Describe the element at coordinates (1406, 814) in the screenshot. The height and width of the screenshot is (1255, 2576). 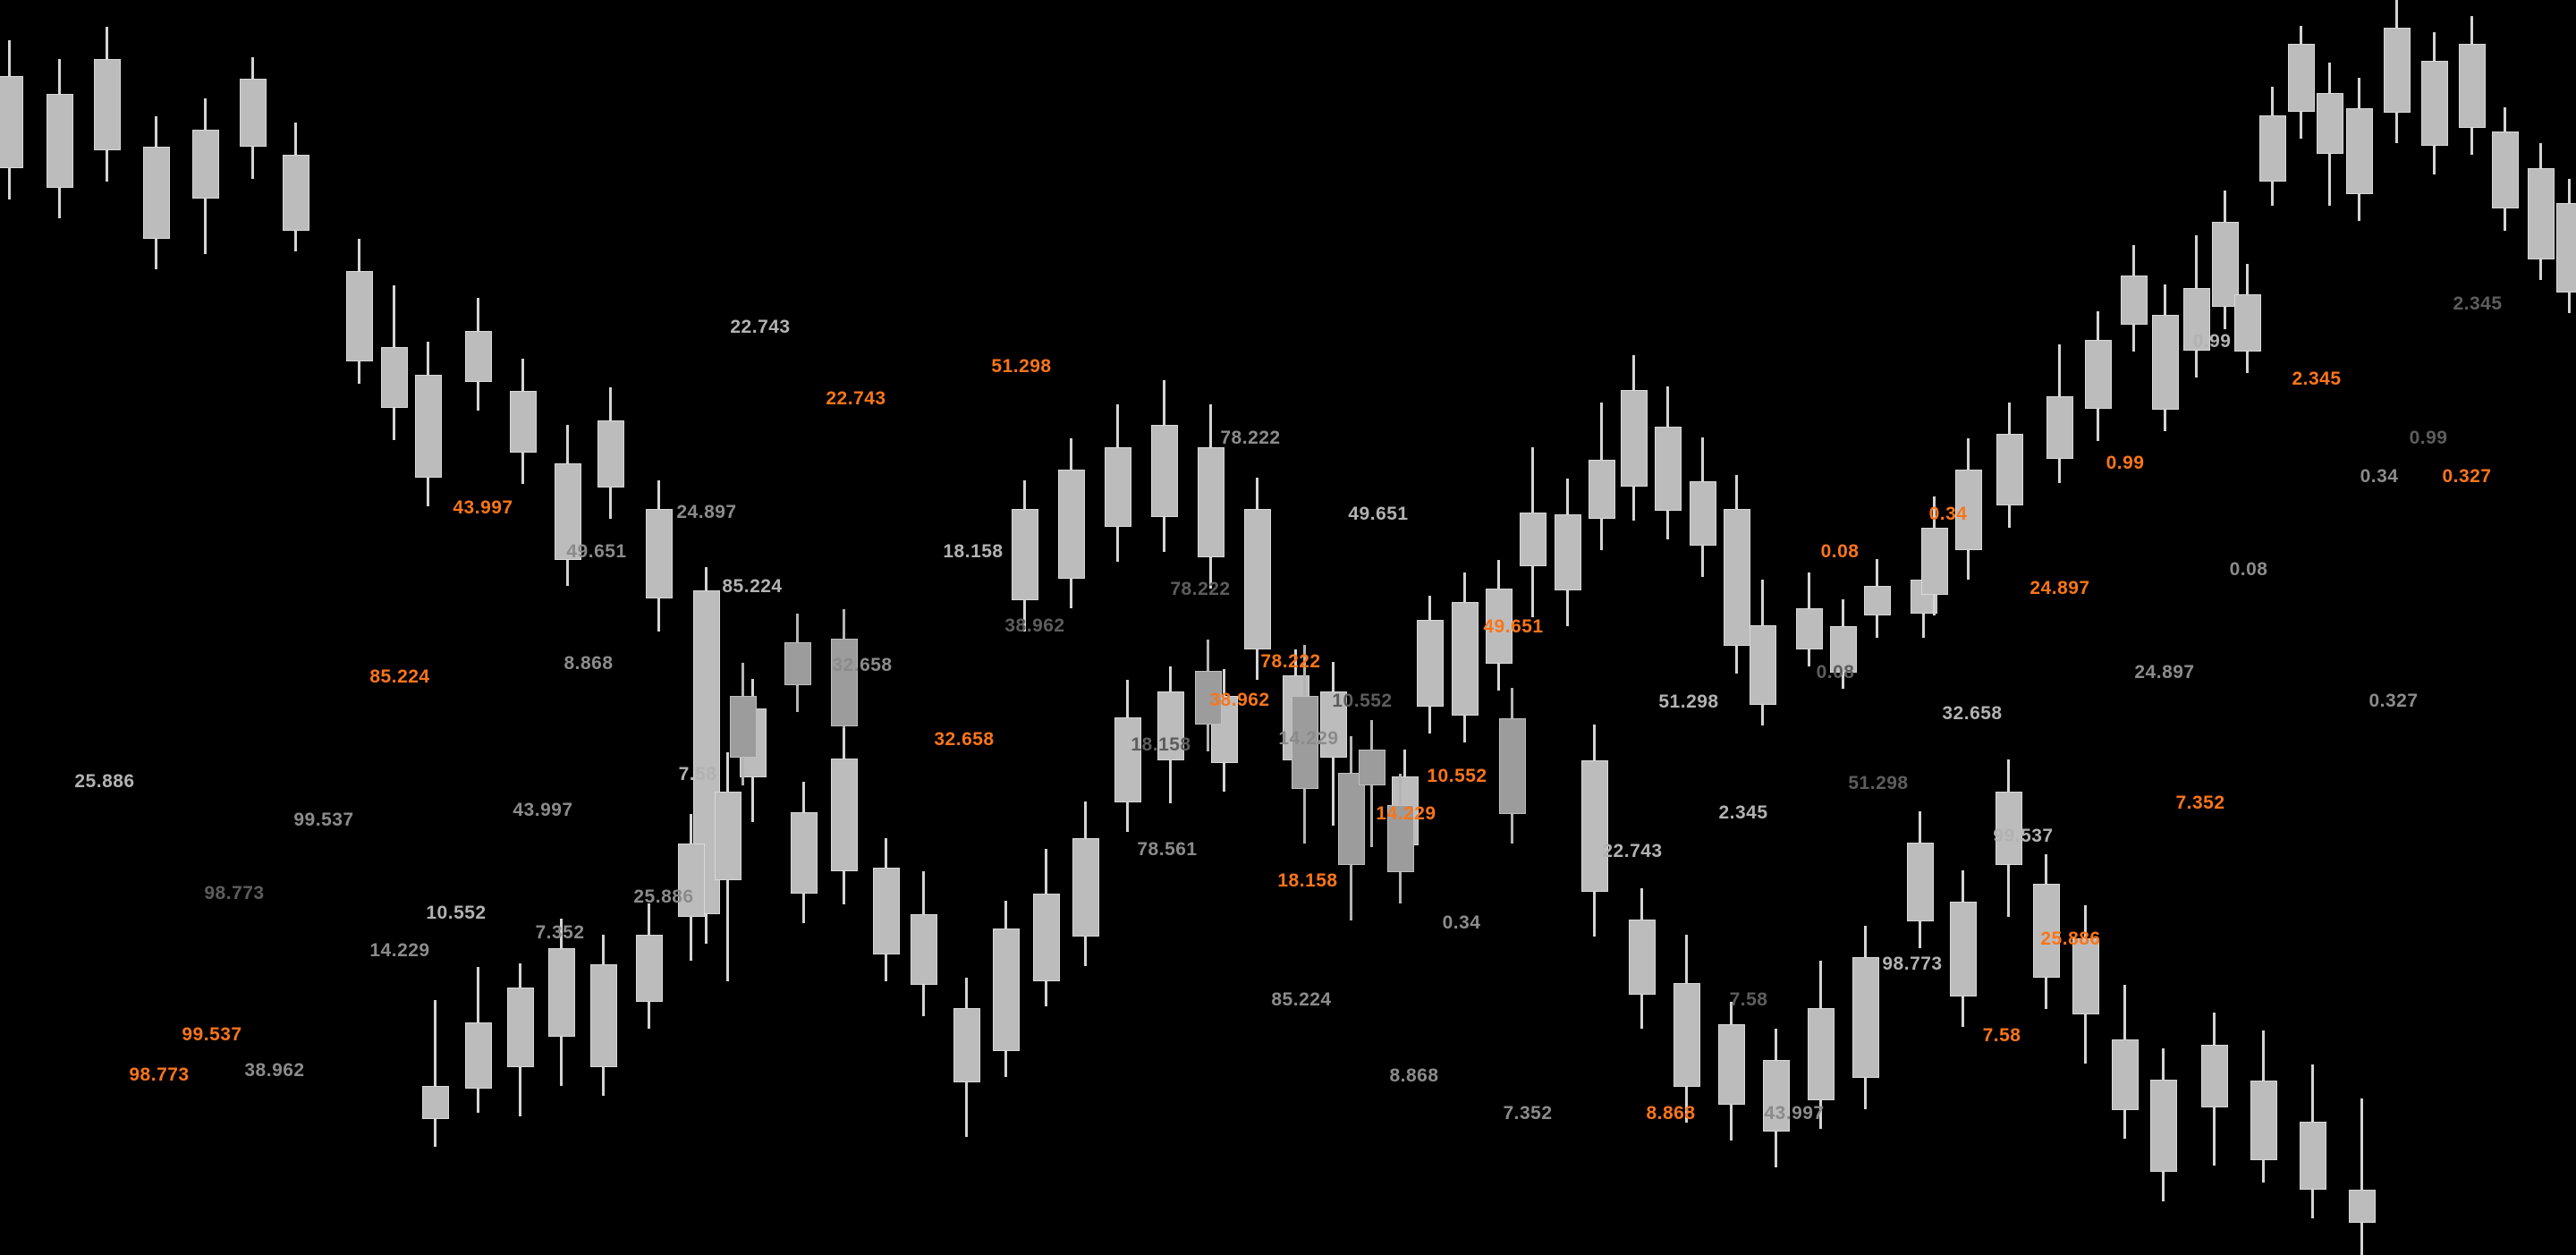
I see `price-label: 14.229` at that location.